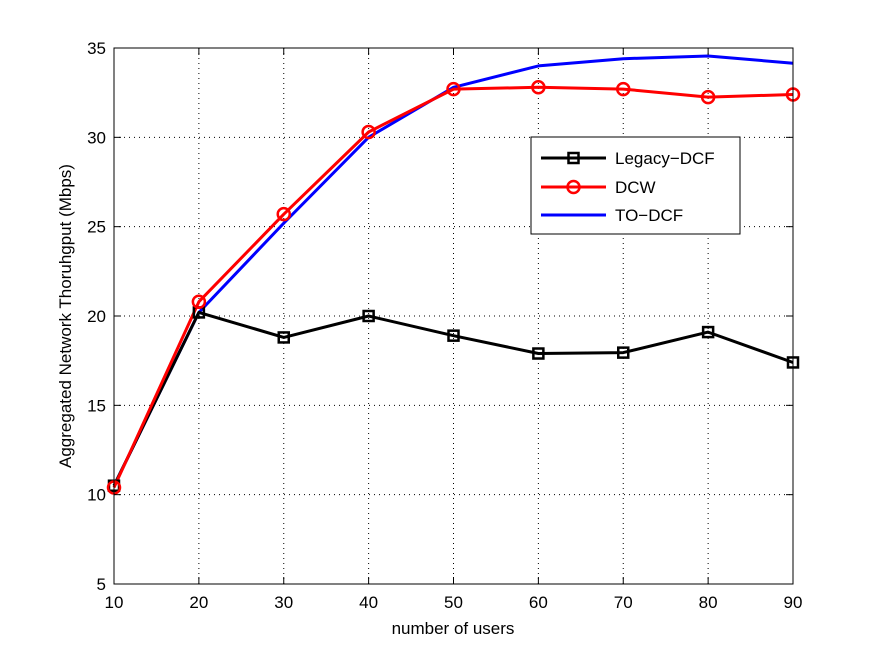  Describe the element at coordinates (598, 187) in the screenshot. I see `legend-entry-dcw: DCW` at that location.